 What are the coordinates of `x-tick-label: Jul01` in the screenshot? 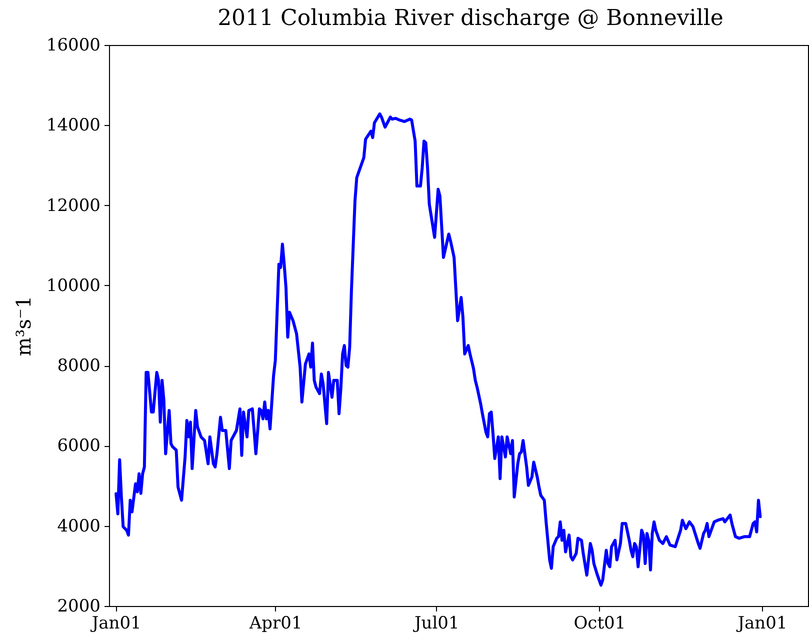 It's located at (436, 624).